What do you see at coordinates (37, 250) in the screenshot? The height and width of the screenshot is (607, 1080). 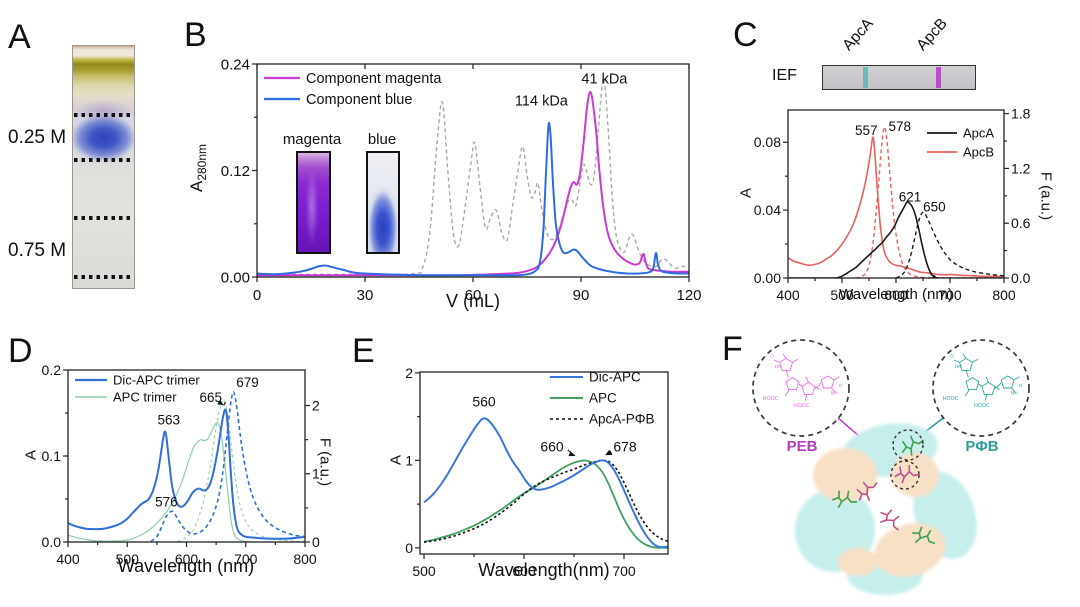 I see `gradient-concentration-label: 0.75 M` at bounding box center [37, 250].